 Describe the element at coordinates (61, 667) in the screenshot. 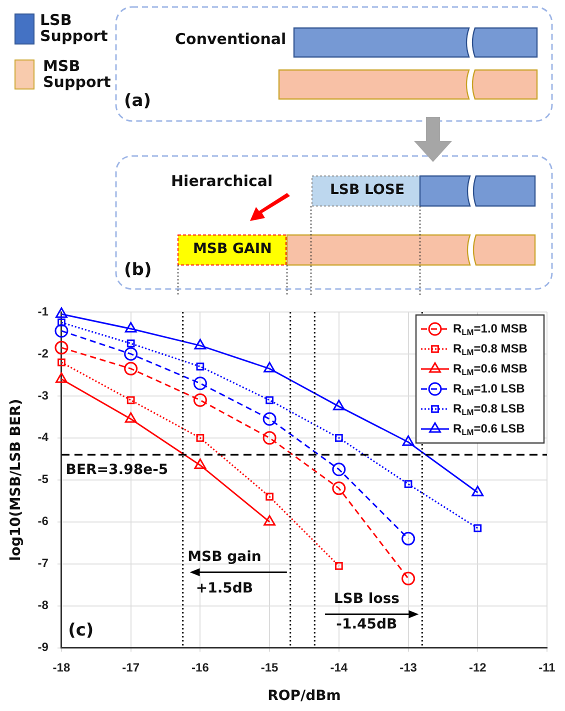

I see `x-tick-label: -18` at that location.